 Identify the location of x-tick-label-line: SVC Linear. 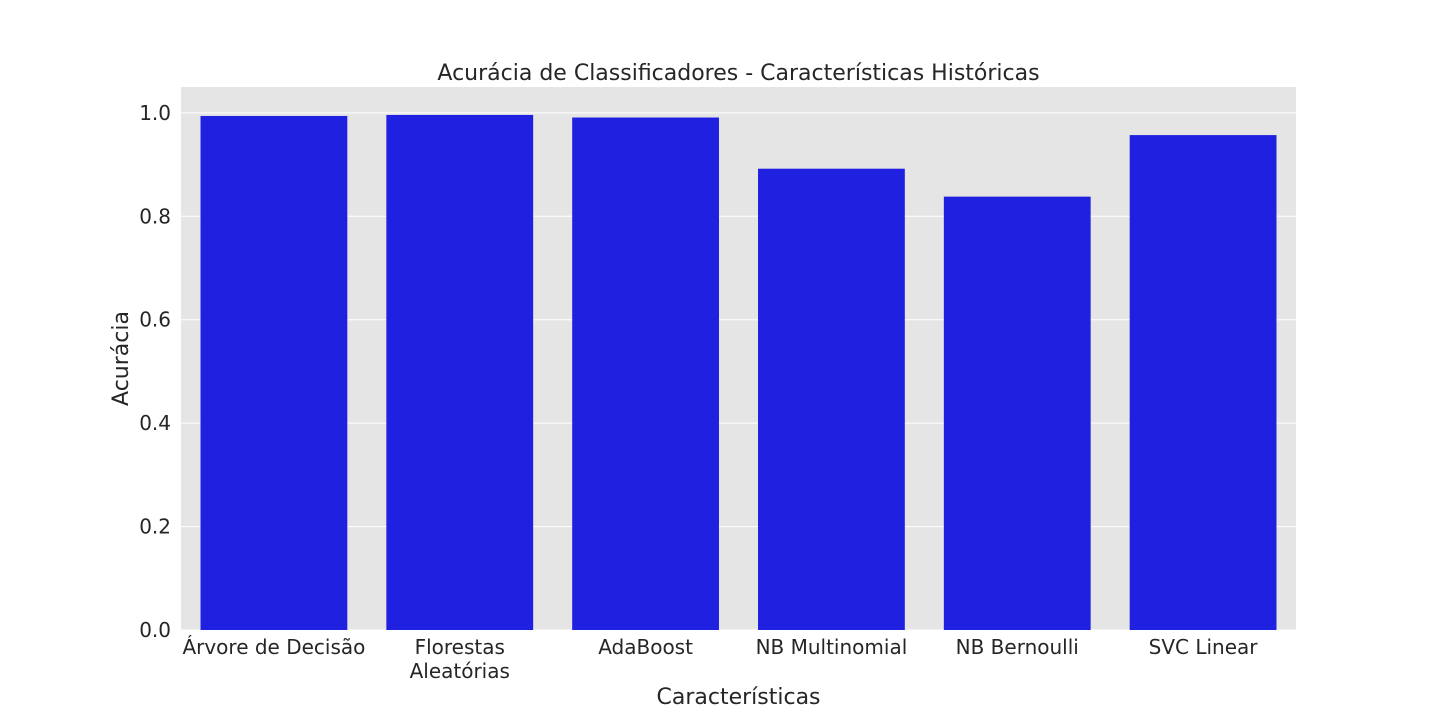
(1204, 647).